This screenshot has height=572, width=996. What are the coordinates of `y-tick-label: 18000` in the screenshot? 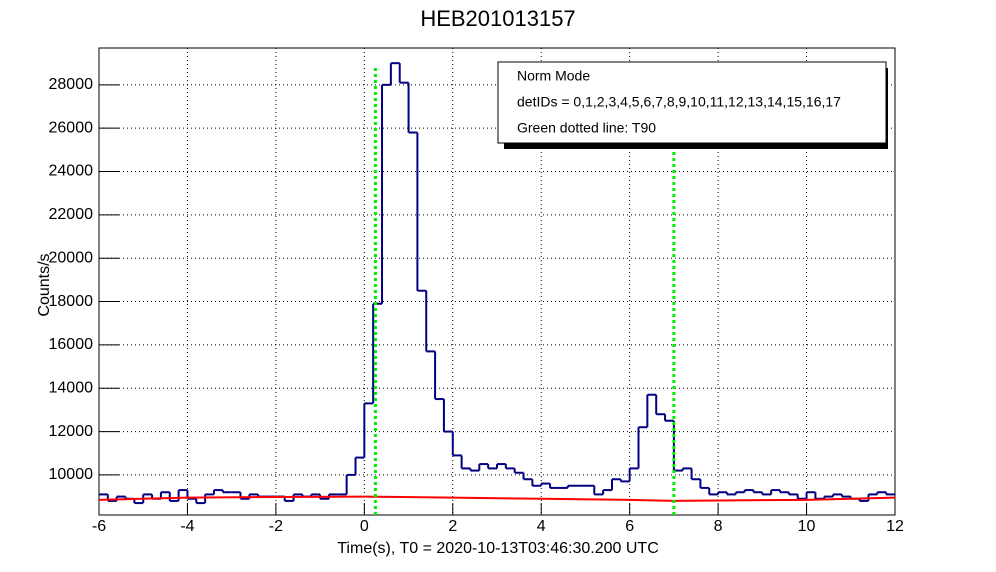 It's located at (71, 301).